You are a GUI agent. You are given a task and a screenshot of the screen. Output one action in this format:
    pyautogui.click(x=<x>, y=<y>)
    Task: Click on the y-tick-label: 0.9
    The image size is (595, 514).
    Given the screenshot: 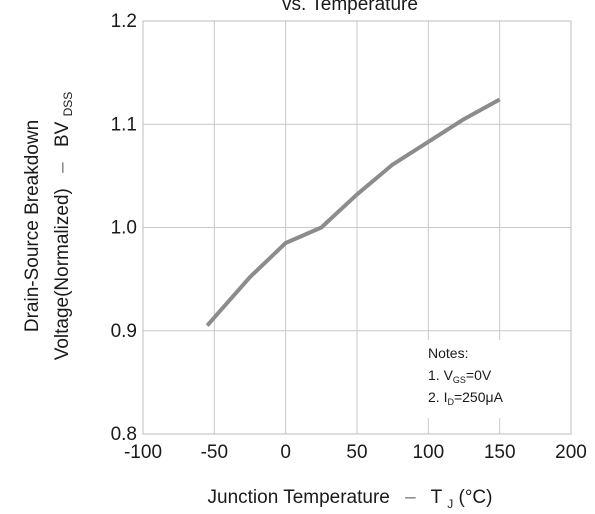 What is the action you would take?
    pyautogui.click(x=124, y=331)
    